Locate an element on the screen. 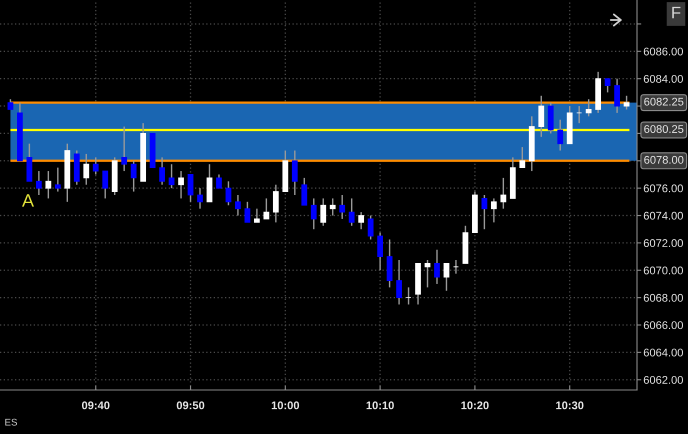  ref-line-label: 6078.00 is located at coordinates (664, 160).